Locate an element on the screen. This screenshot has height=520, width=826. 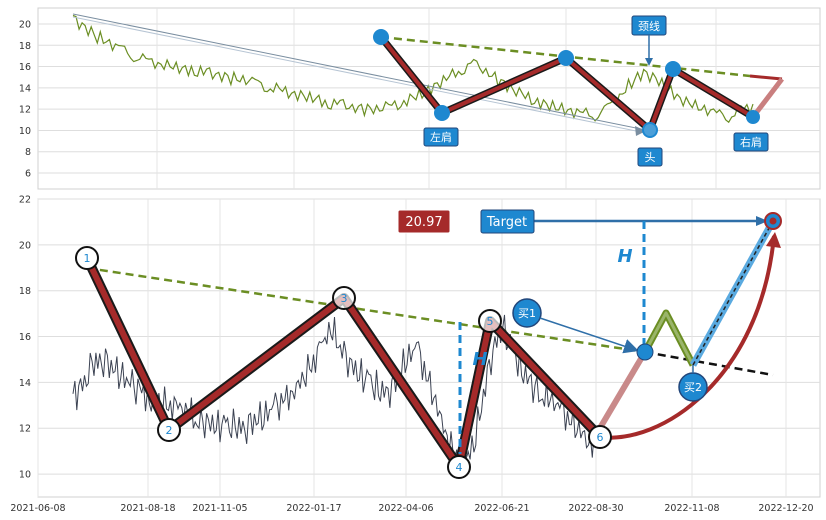
top-peak1-marker is located at coordinates (566, 58).